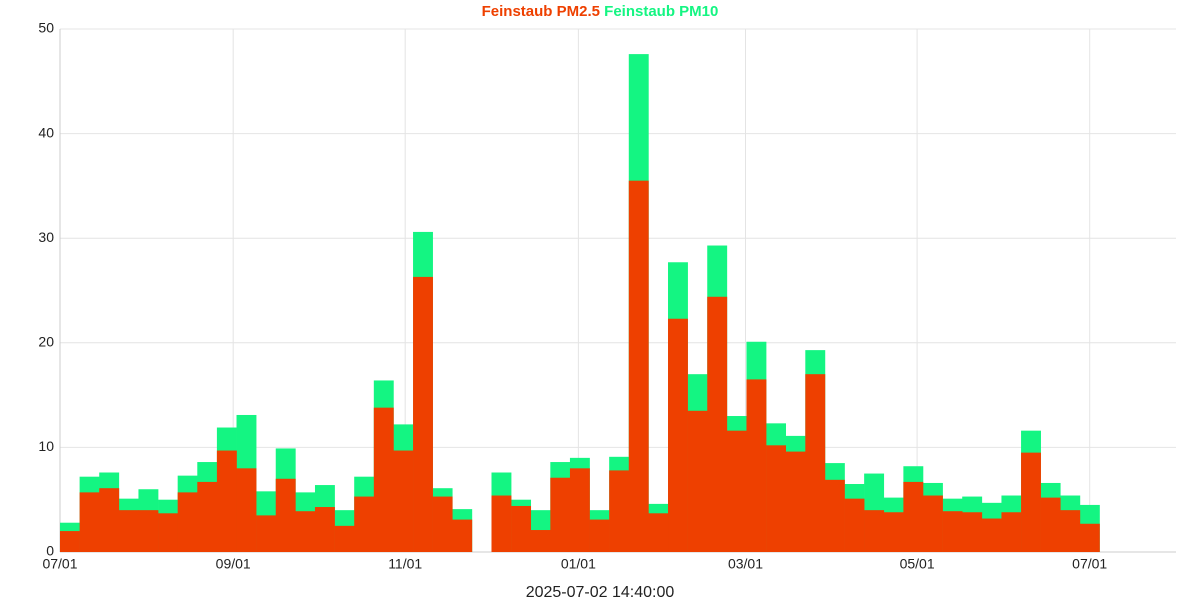 The height and width of the screenshot is (605, 1200). Describe the element at coordinates (233, 564) in the screenshot. I see `x-tick-label: 09/01` at that location.